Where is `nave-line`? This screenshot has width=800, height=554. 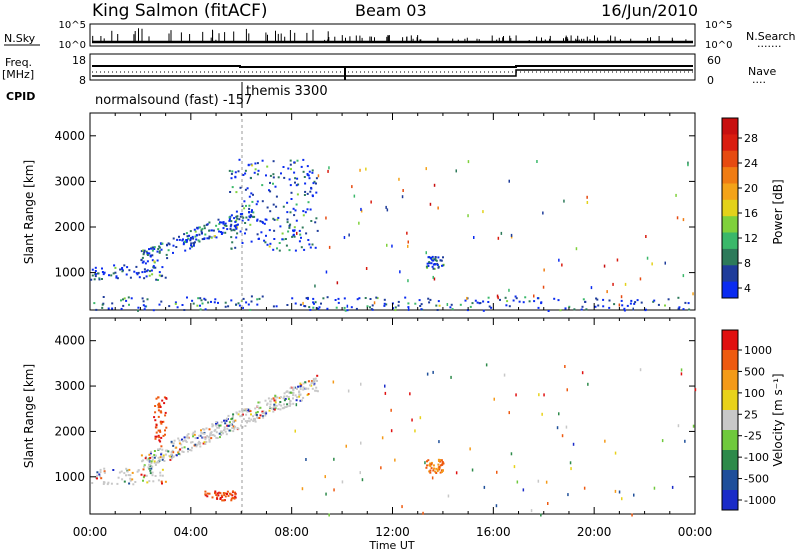
nave-line is located at coordinates (392, 73).